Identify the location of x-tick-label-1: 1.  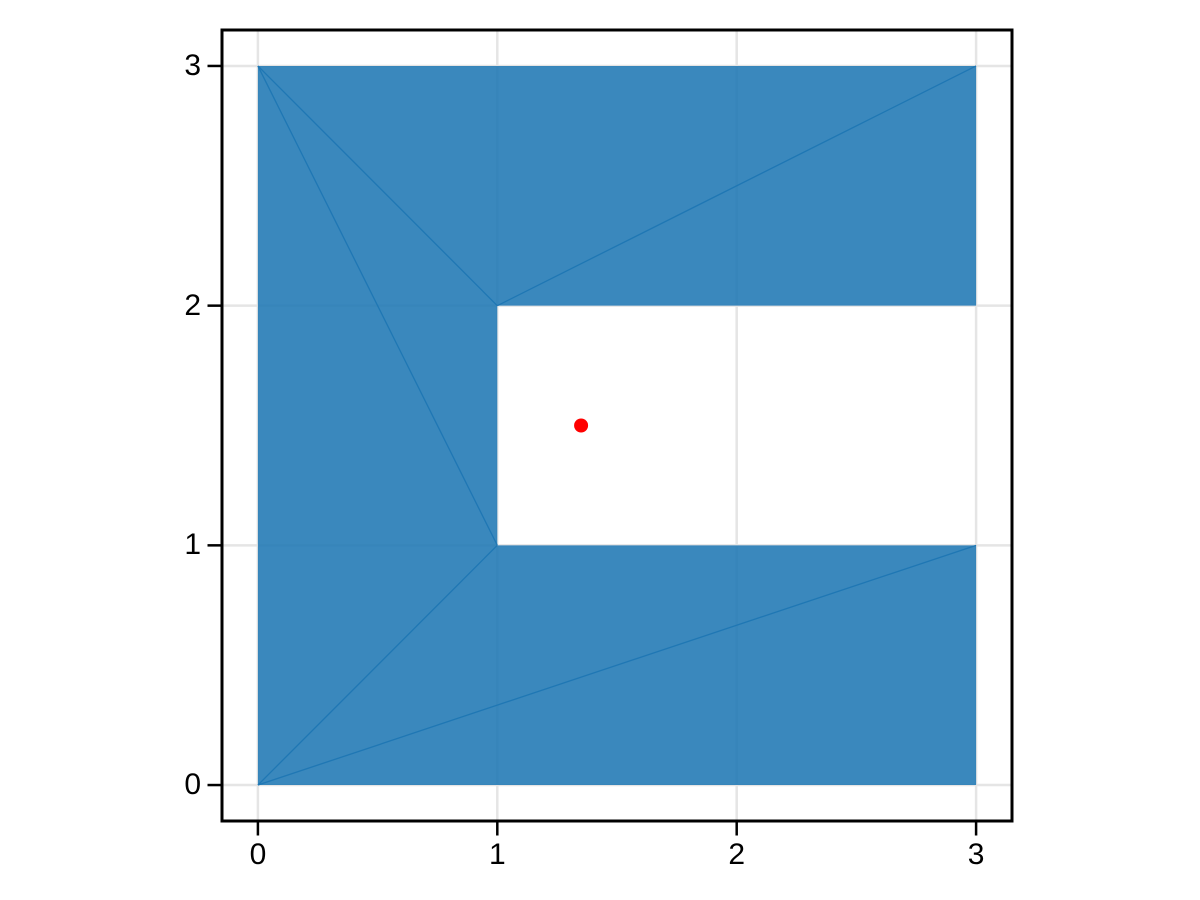
(497, 854).